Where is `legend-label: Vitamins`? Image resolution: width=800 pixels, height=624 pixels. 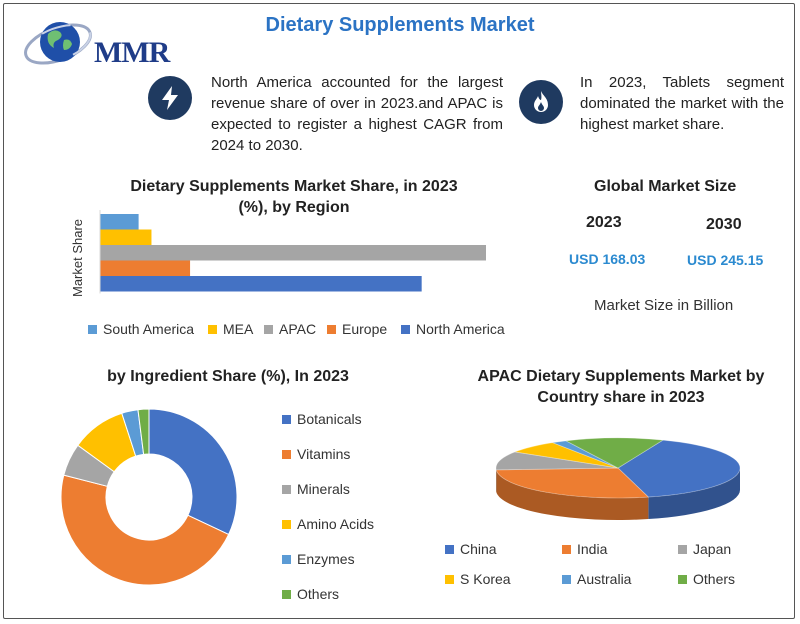
legend-label: Vitamins is located at coordinates (324, 454).